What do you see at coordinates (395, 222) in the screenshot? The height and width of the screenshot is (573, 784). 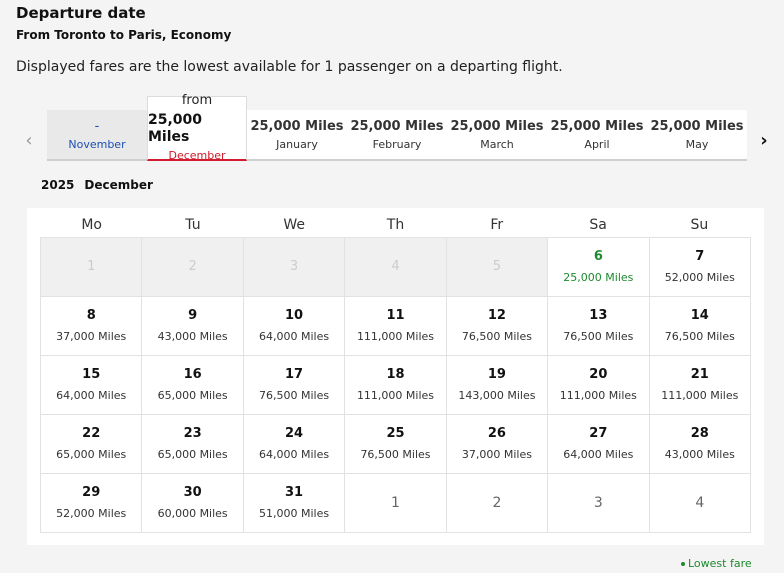 I see `weekday-header: Mo Tu We Th Fr Sa Su` at bounding box center [395, 222].